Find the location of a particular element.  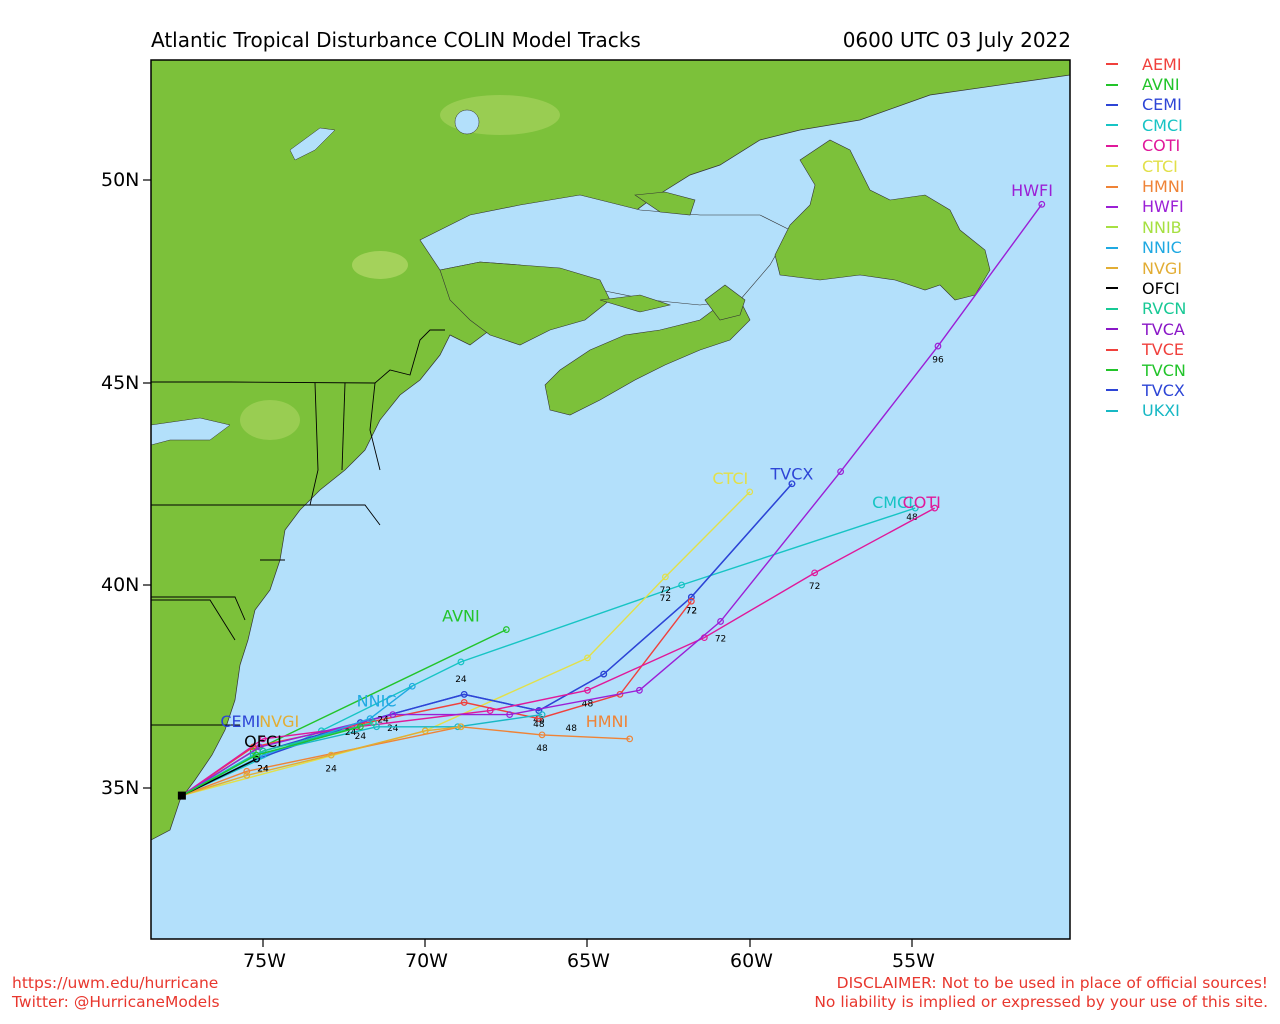

lat-tick-label: 50N is located at coordinates (120, 180).